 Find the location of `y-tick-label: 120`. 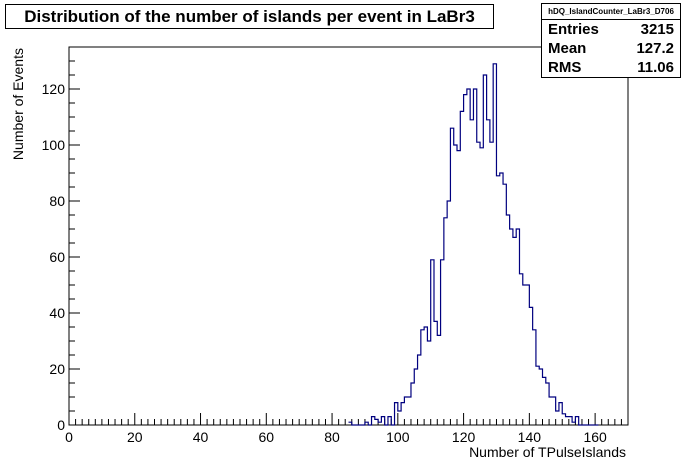

y-tick-label: 120 is located at coordinates (54, 89).